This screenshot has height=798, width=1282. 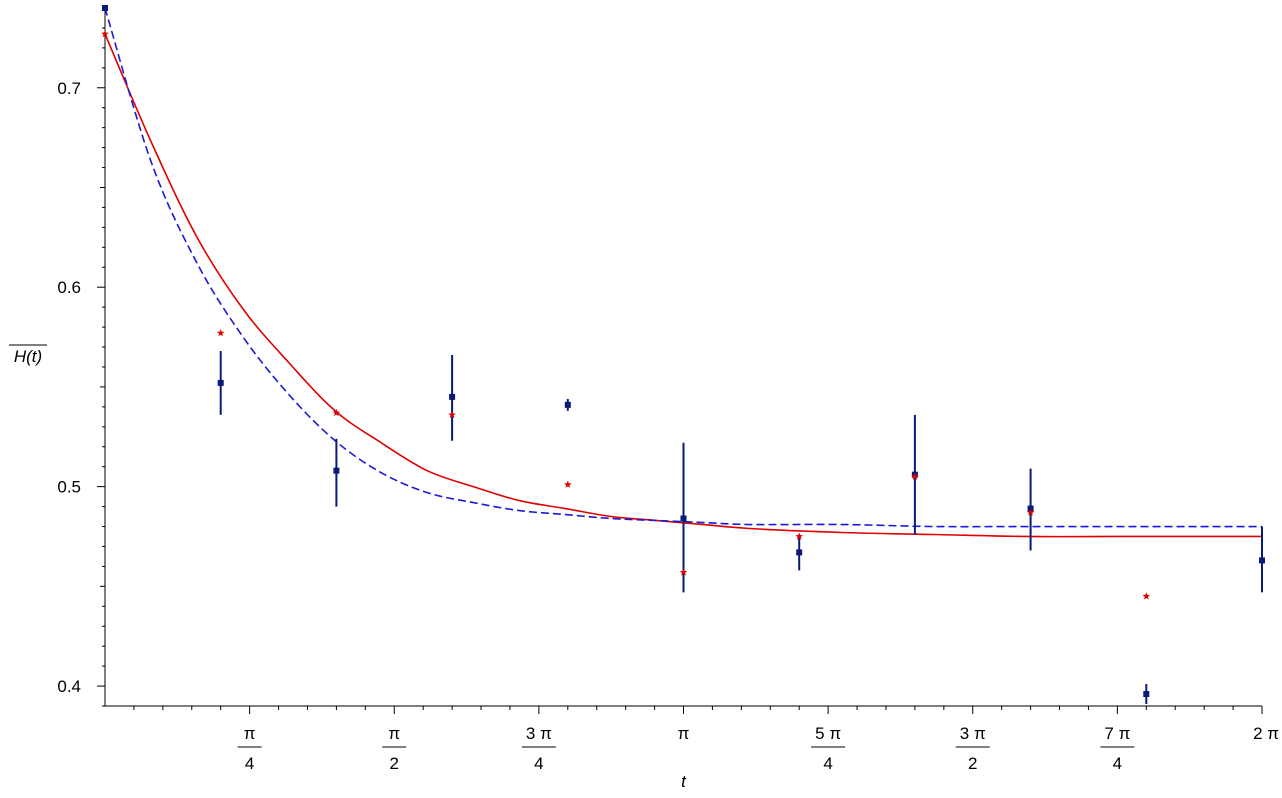 I want to click on x-tick-label: 2 π, so click(x=1266, y=733).